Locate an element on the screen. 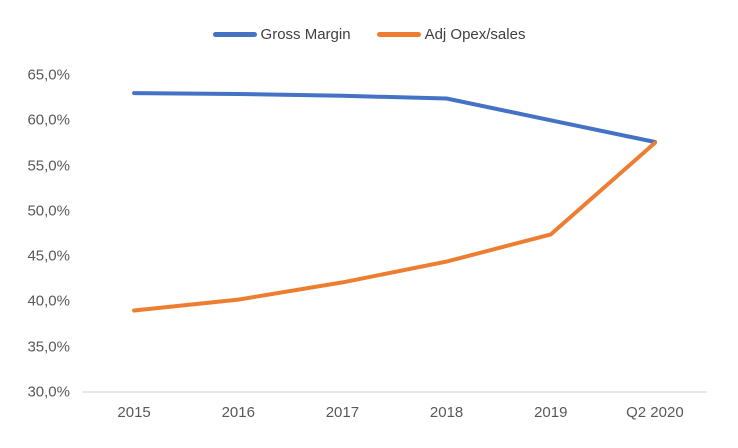 The height and width of the screenshot is (448, 738). y-tick-label: 30,0% is located at coordinates (48, 392).